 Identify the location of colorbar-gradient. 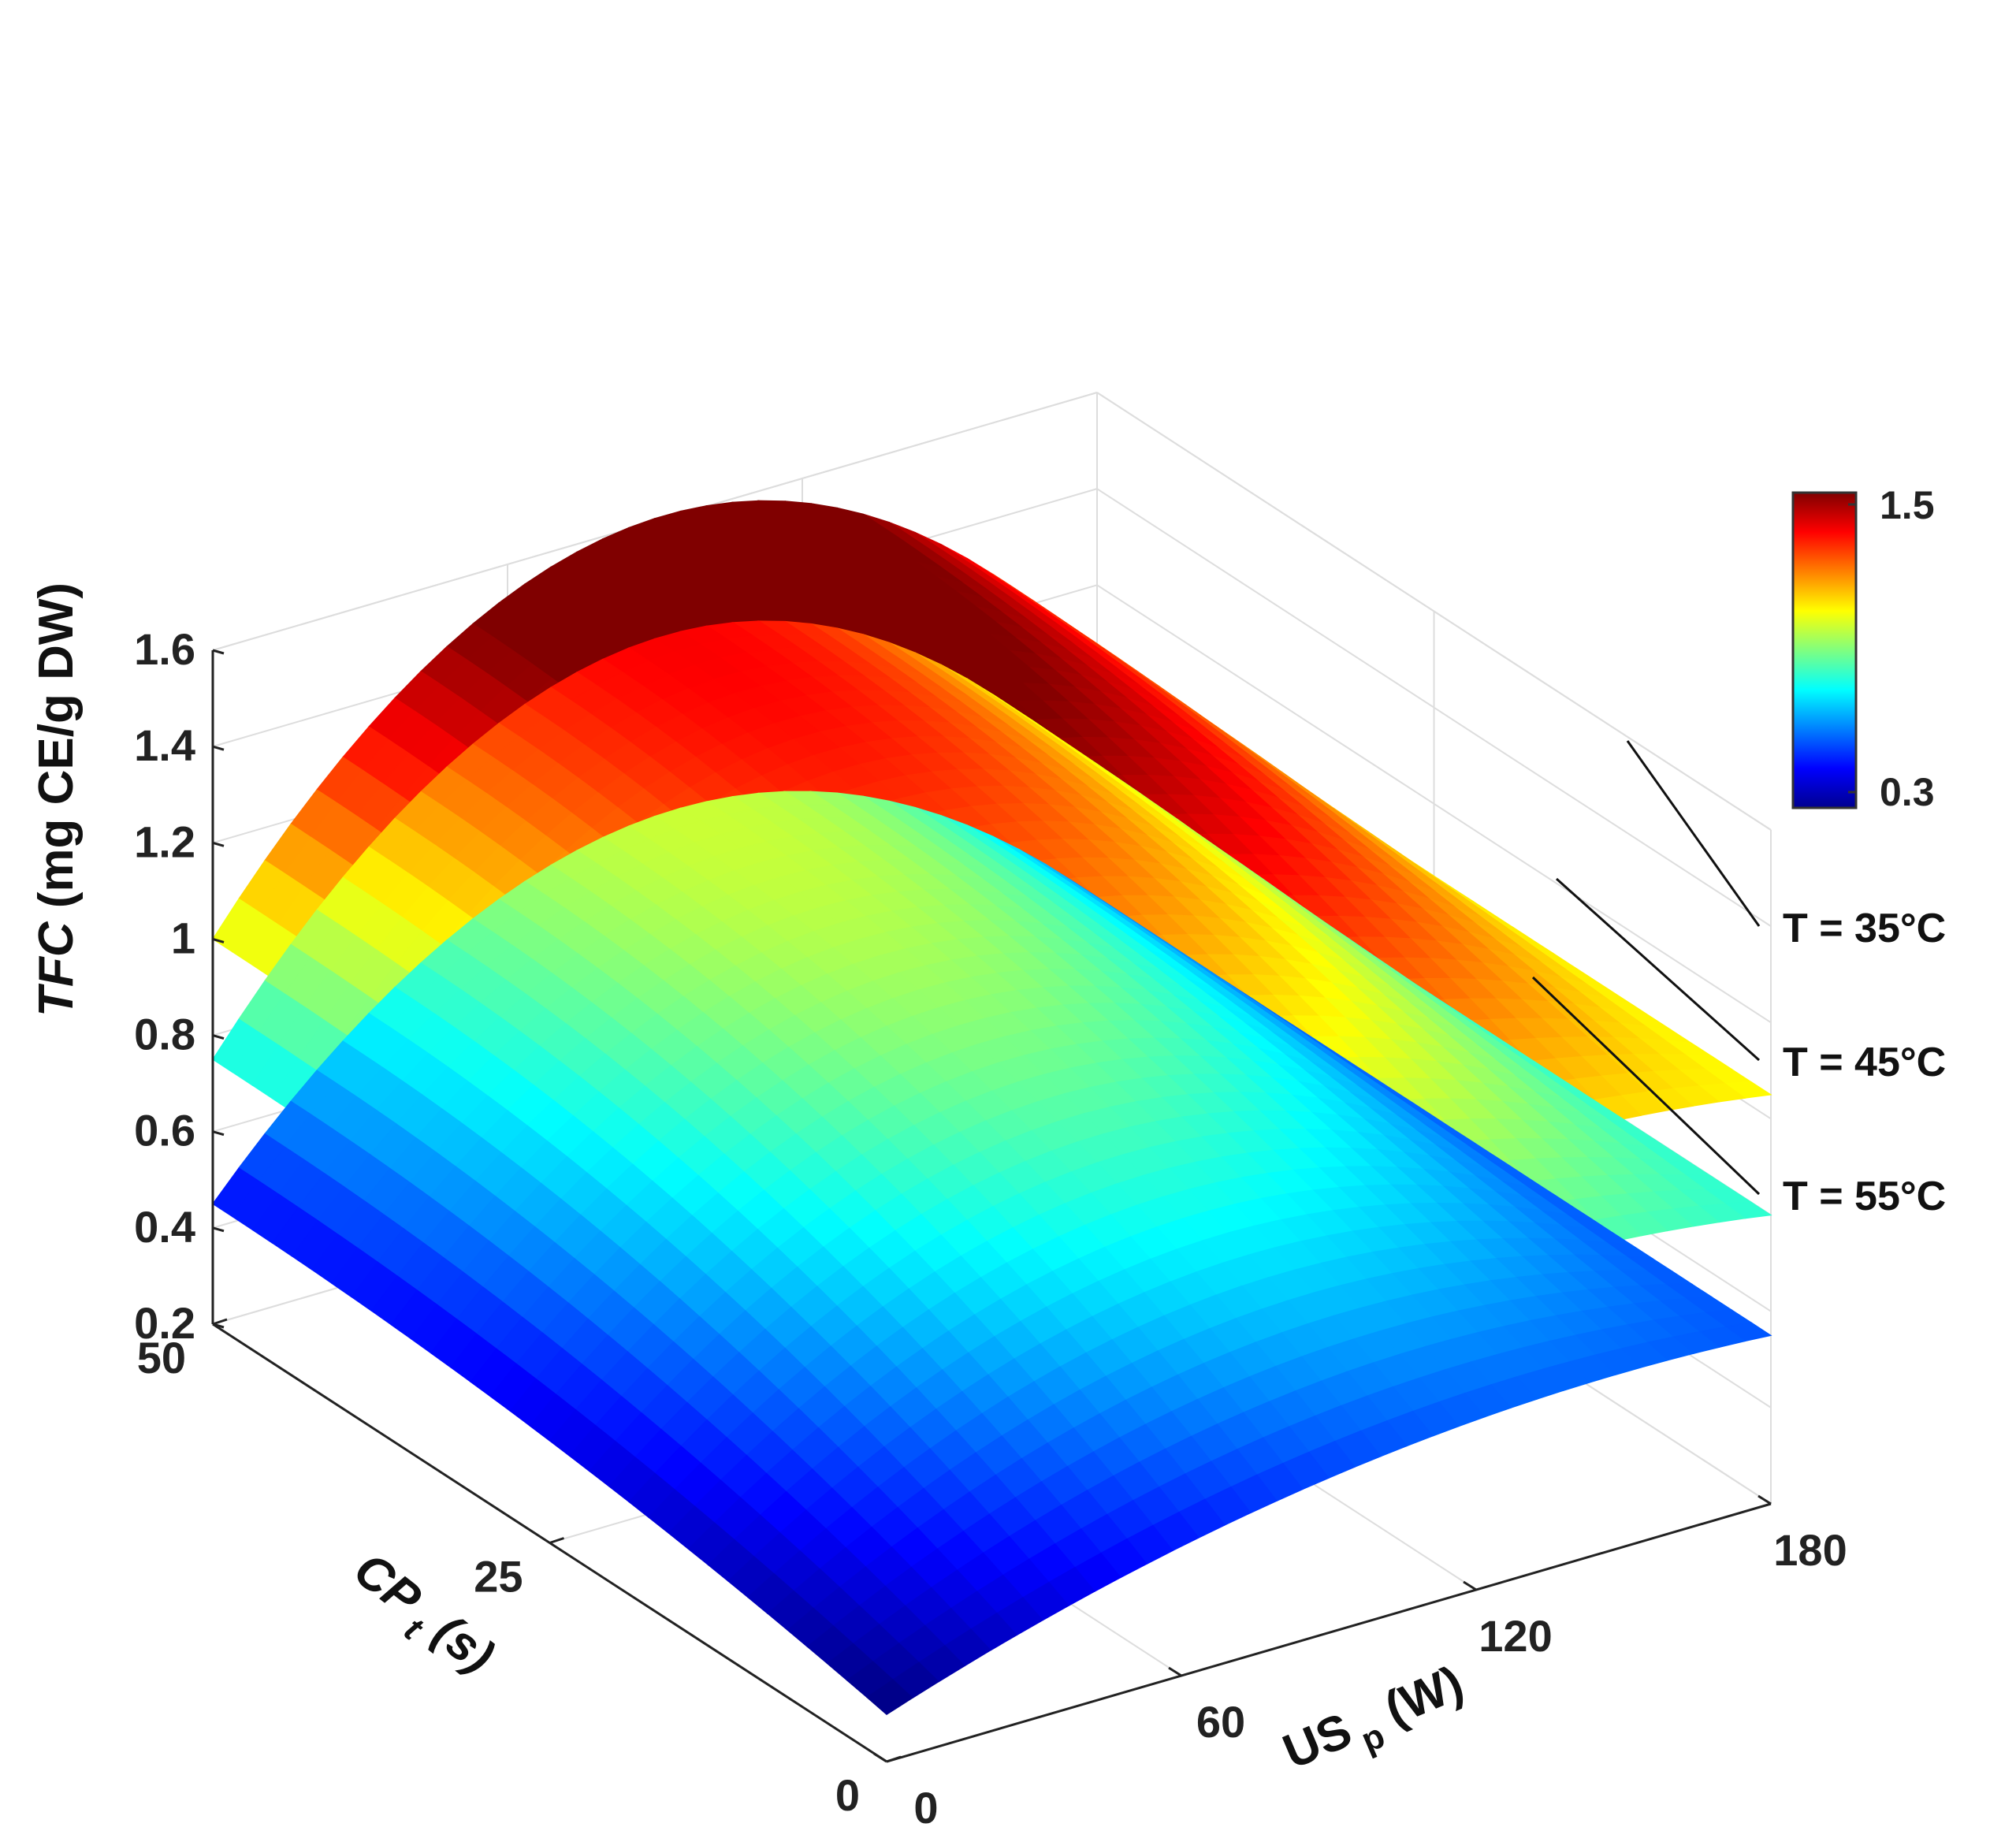
(1824, 650).